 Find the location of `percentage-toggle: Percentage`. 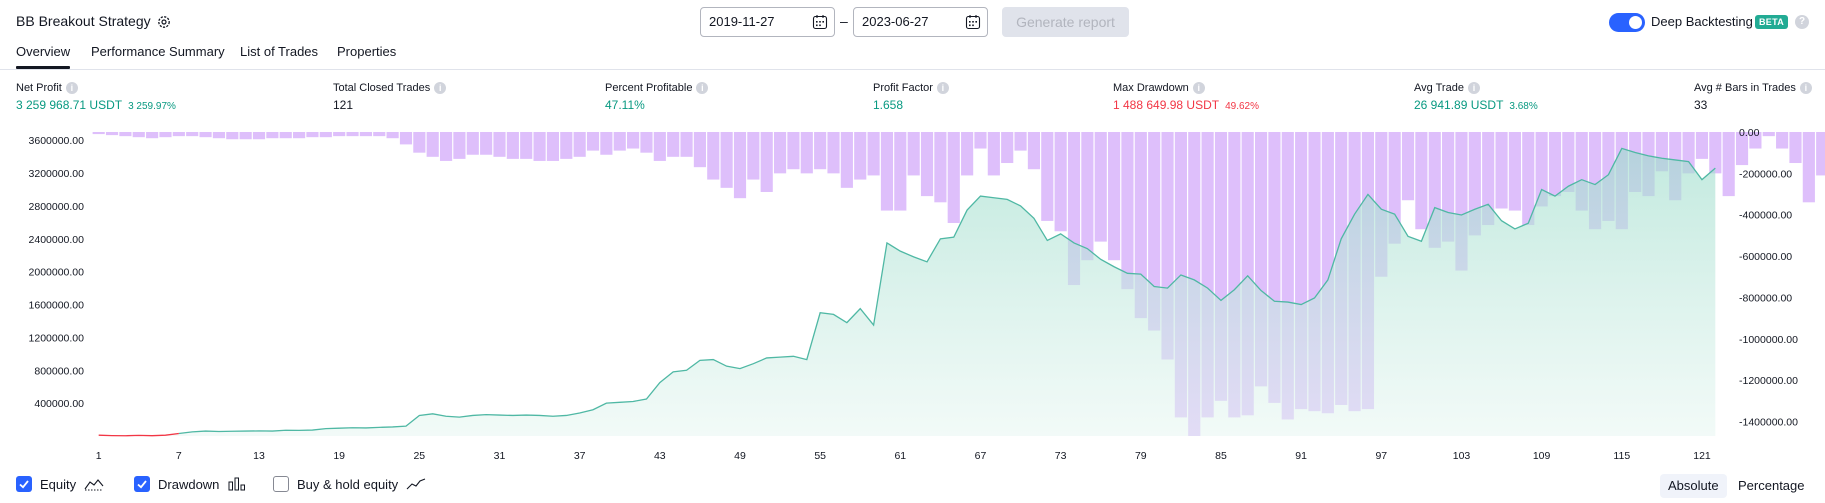

percentage-toggle: Percentage is located at coordinates (1771, 485).